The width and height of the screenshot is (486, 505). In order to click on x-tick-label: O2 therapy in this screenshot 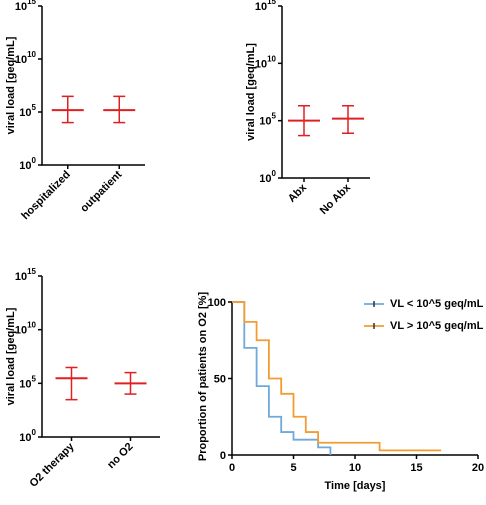, I will do `click(52, 465)`.